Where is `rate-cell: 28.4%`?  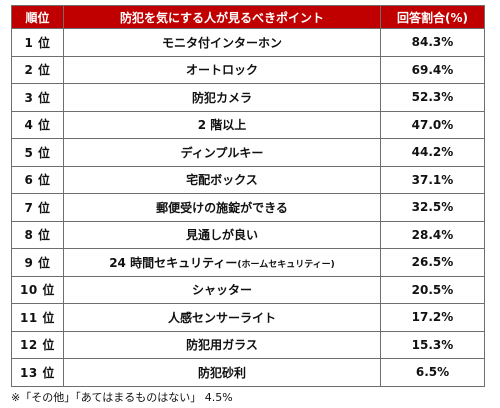 rate-cell: 28.4% is located at coordinates (432, 234).